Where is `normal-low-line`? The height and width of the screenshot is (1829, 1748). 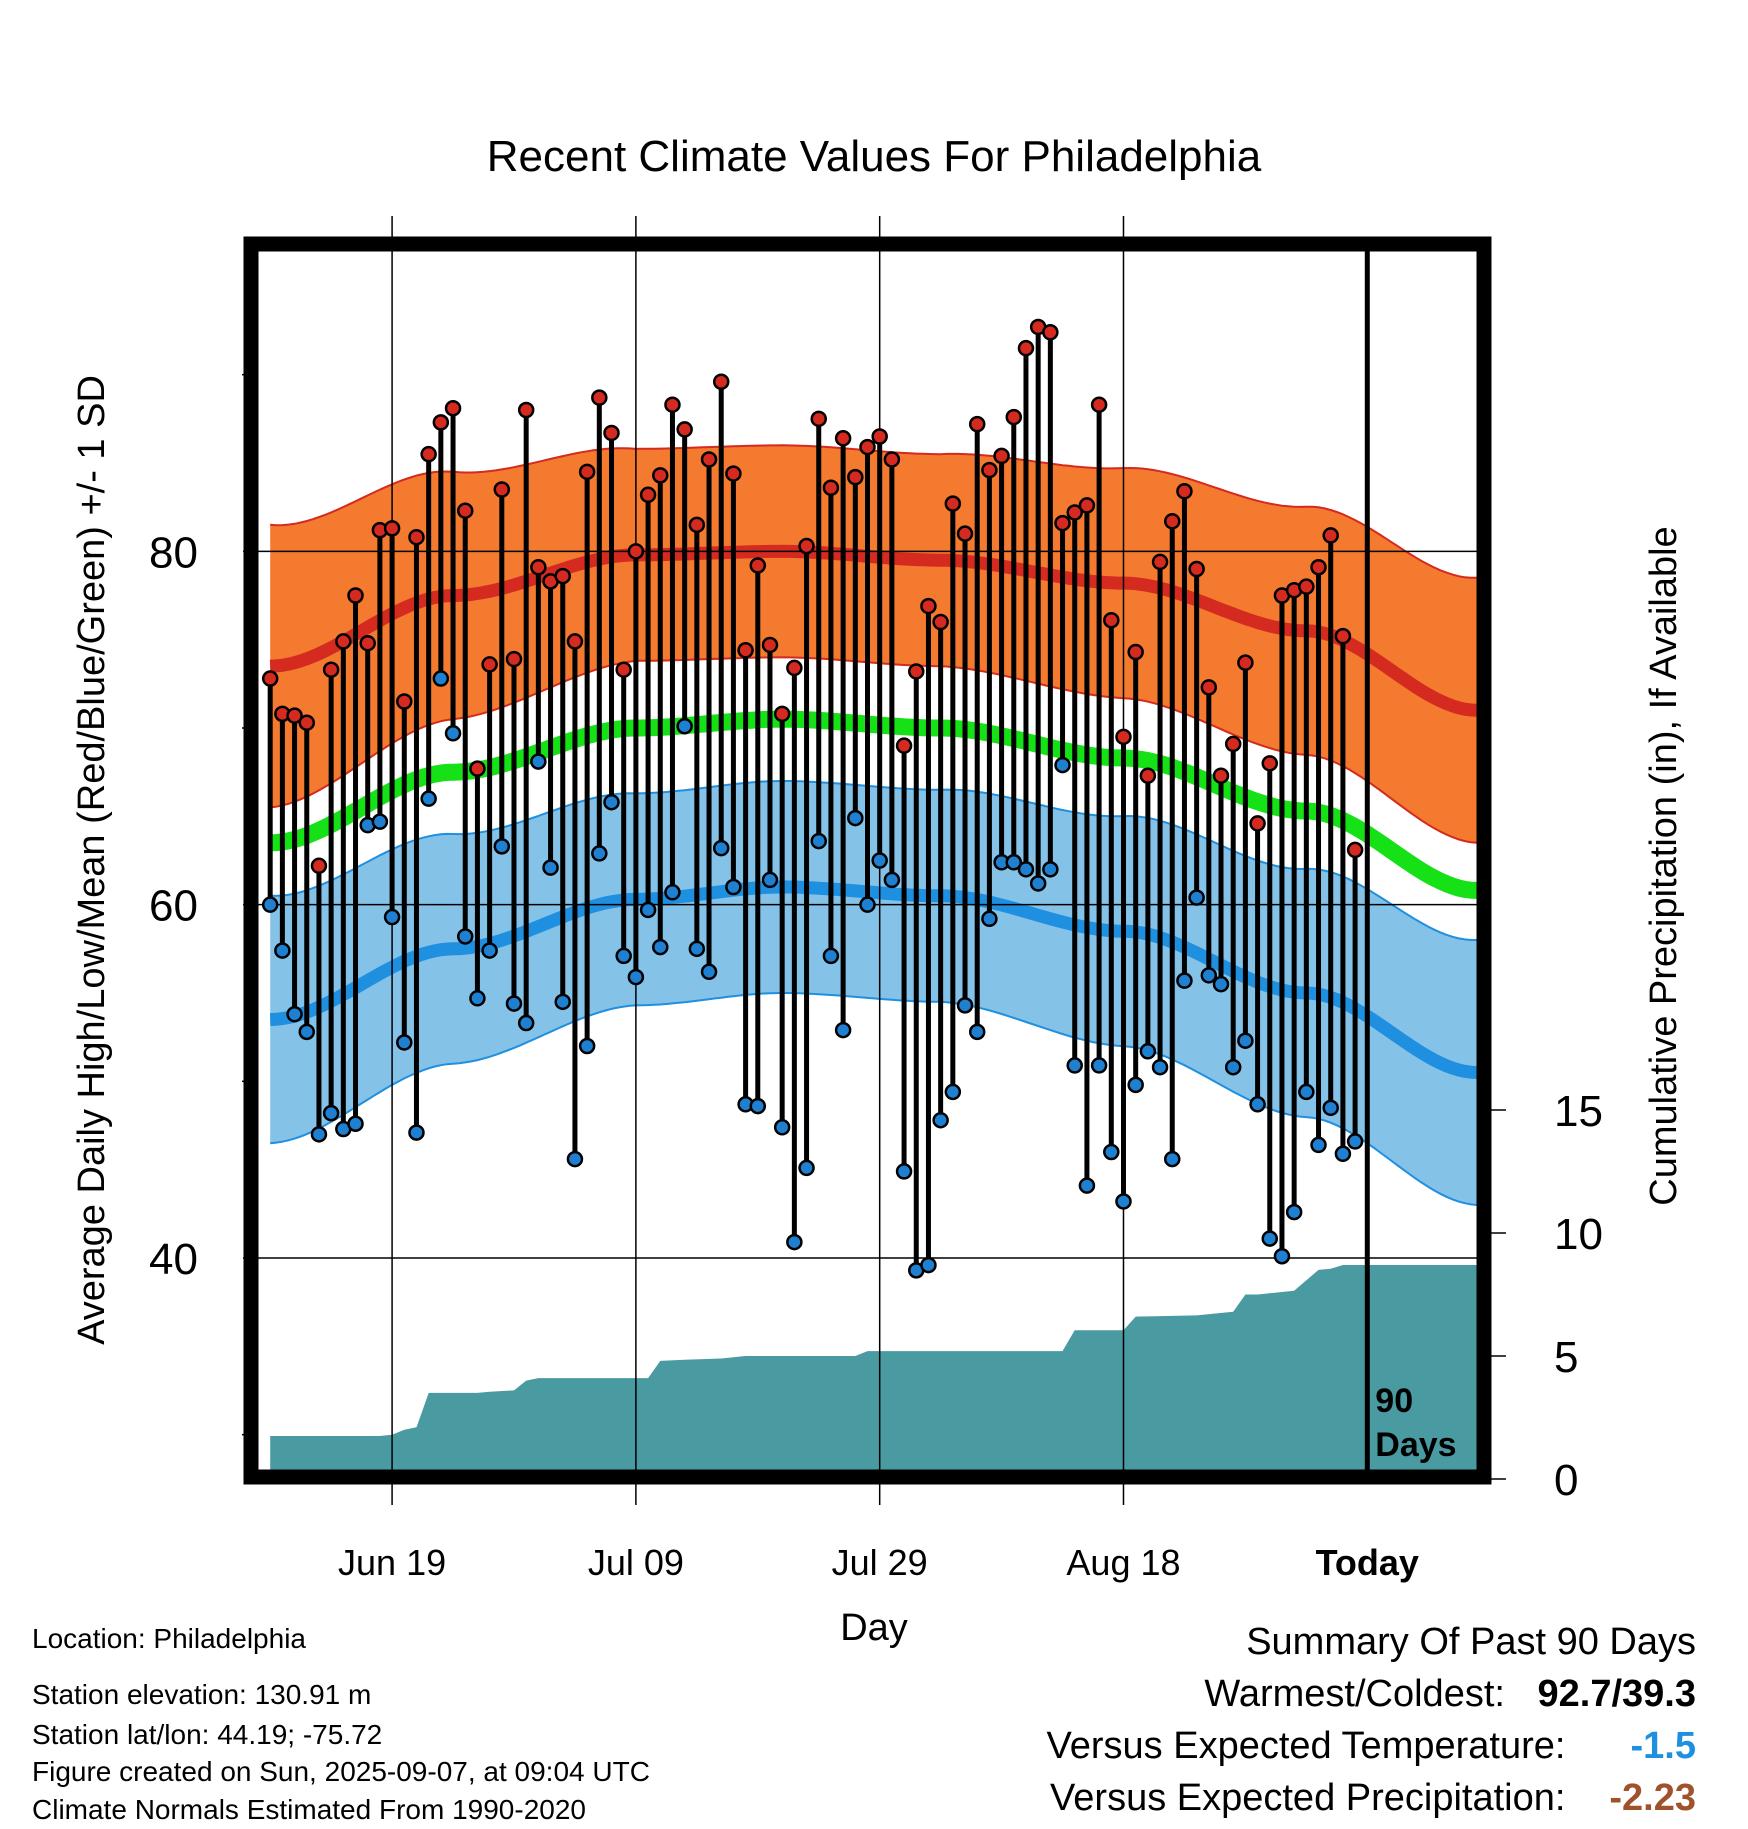 normal-low-line is located at coordinates (873, 979).